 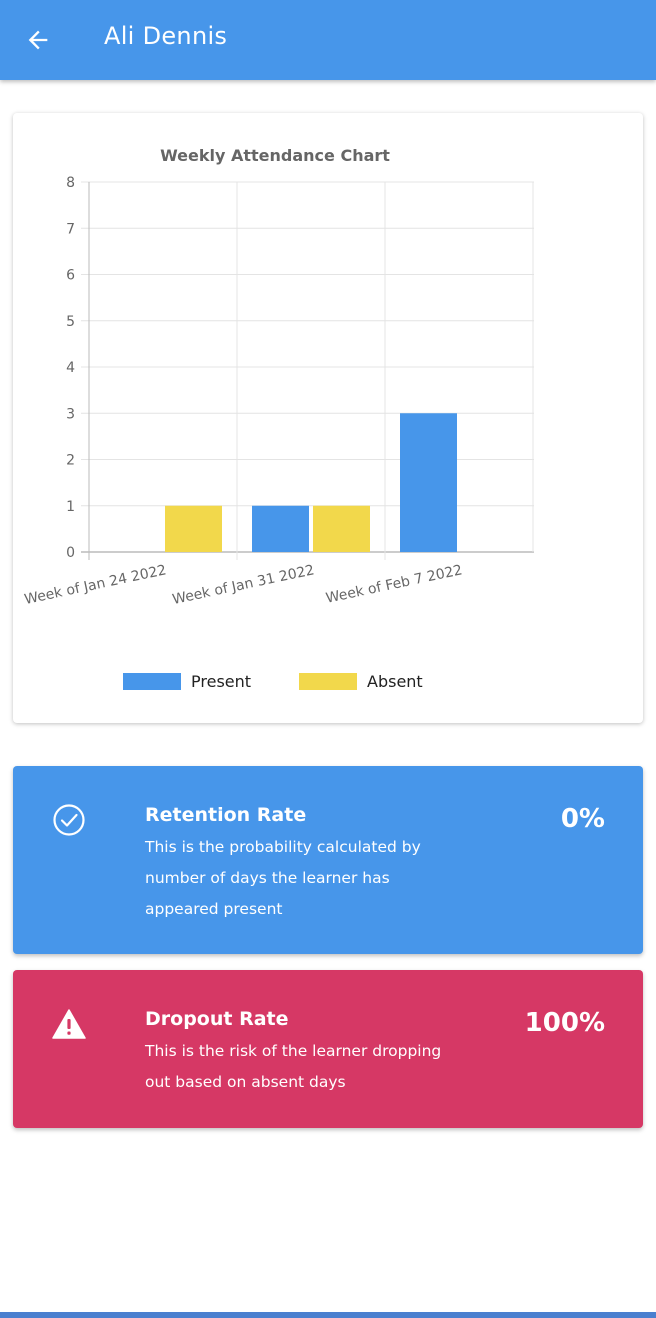 I want to click on x-tick-label: Week of Jan 31 2022, so click(x=243, y=585).